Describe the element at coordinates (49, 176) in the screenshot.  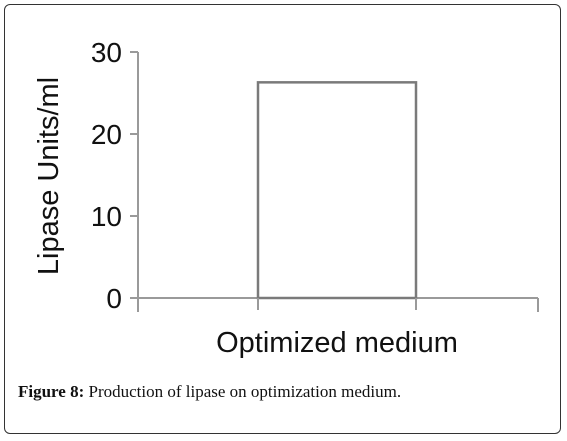
I see `y-axis-label: Lipase Units/ml` at that location.